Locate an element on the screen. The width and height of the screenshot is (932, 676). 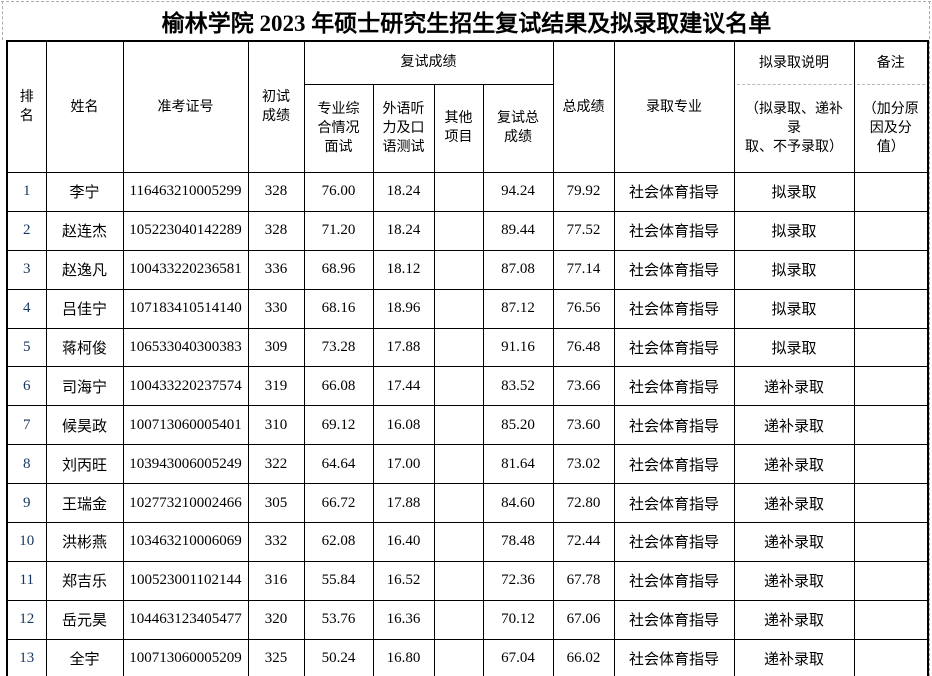
cell-exam-no: 100523001102144 is located at coordinates (185, 580).